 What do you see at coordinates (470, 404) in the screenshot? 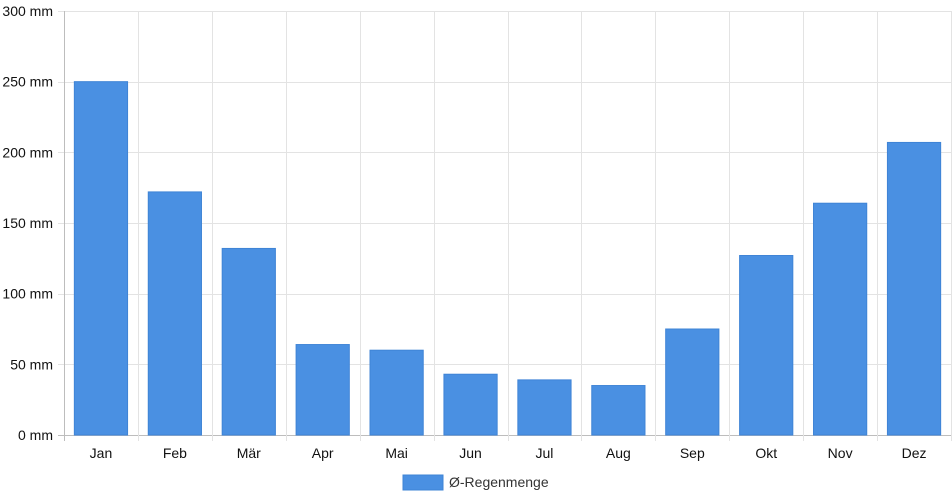
I see `bar-jun` at bounding box center [470, 404].